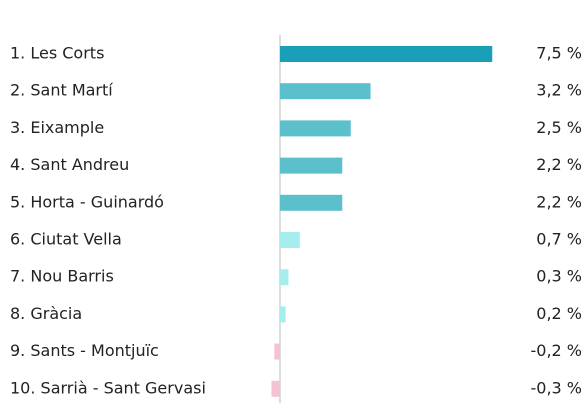  Describe the element at coordinates (87, 201) in the screenshot. I see `category-label: 5. Horta - Guinardó` at that location.